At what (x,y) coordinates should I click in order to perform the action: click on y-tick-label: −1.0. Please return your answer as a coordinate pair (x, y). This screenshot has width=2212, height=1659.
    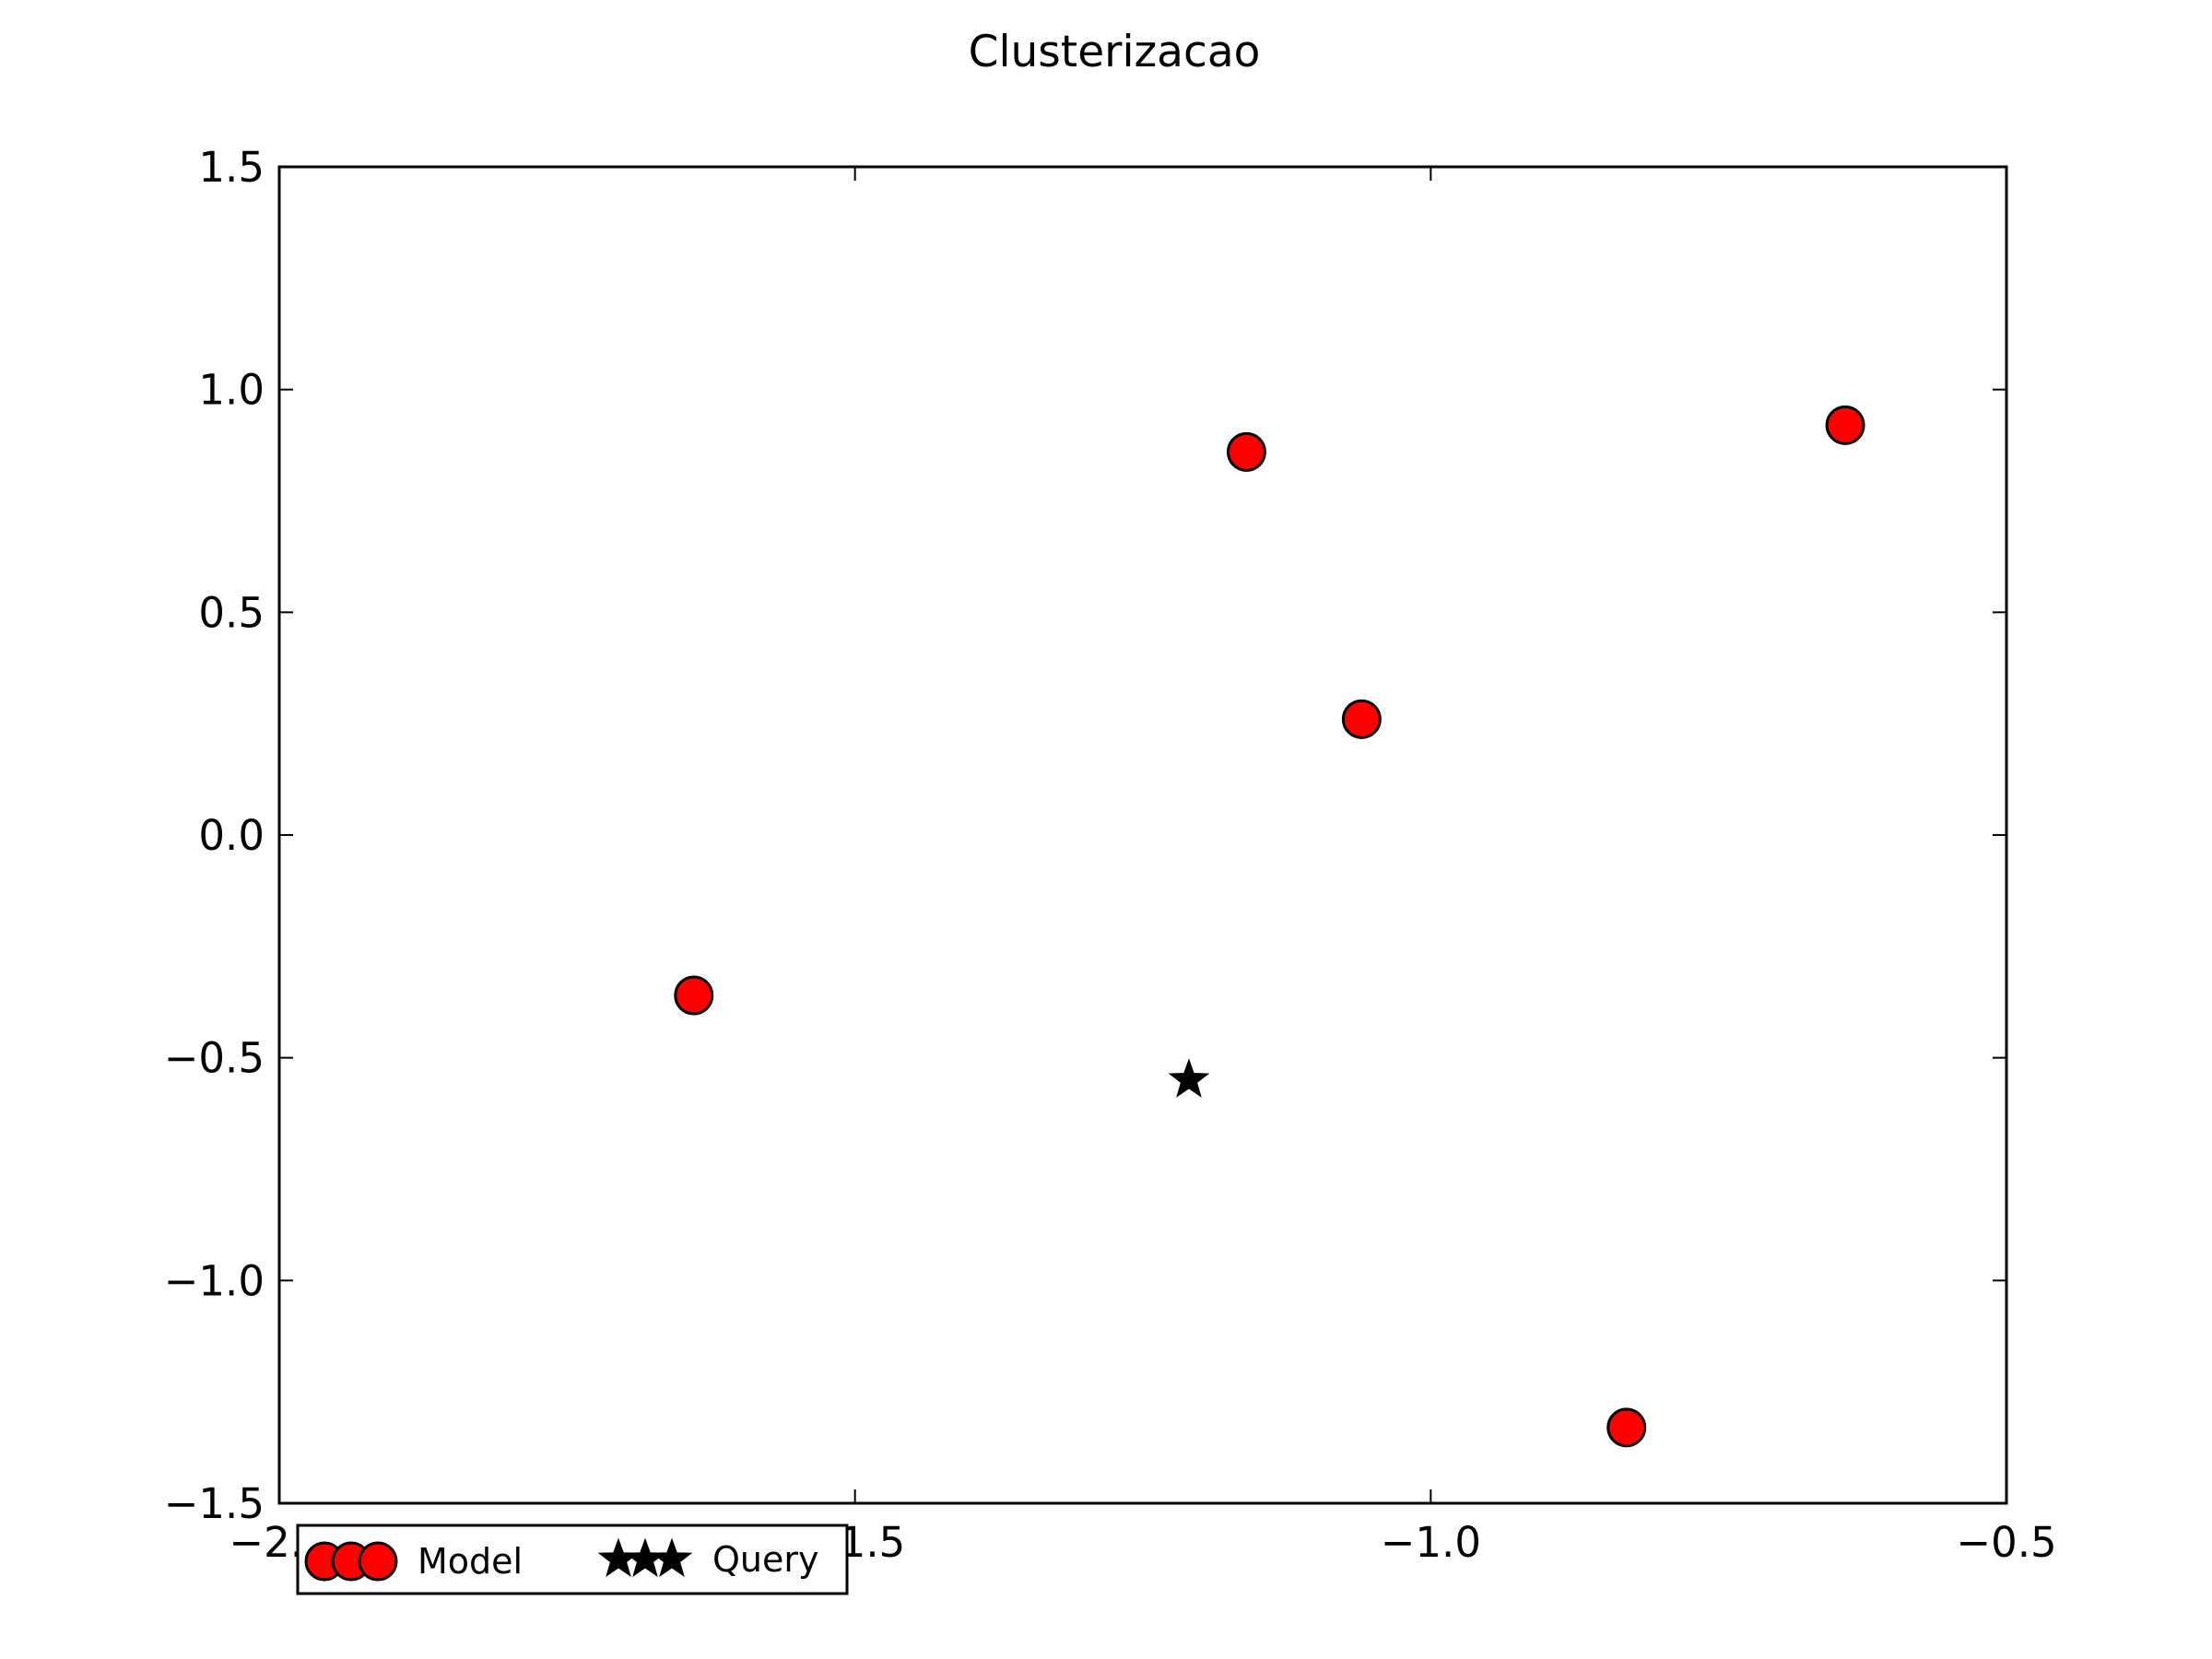
    Looking at the image, I should click on (214, 1280).